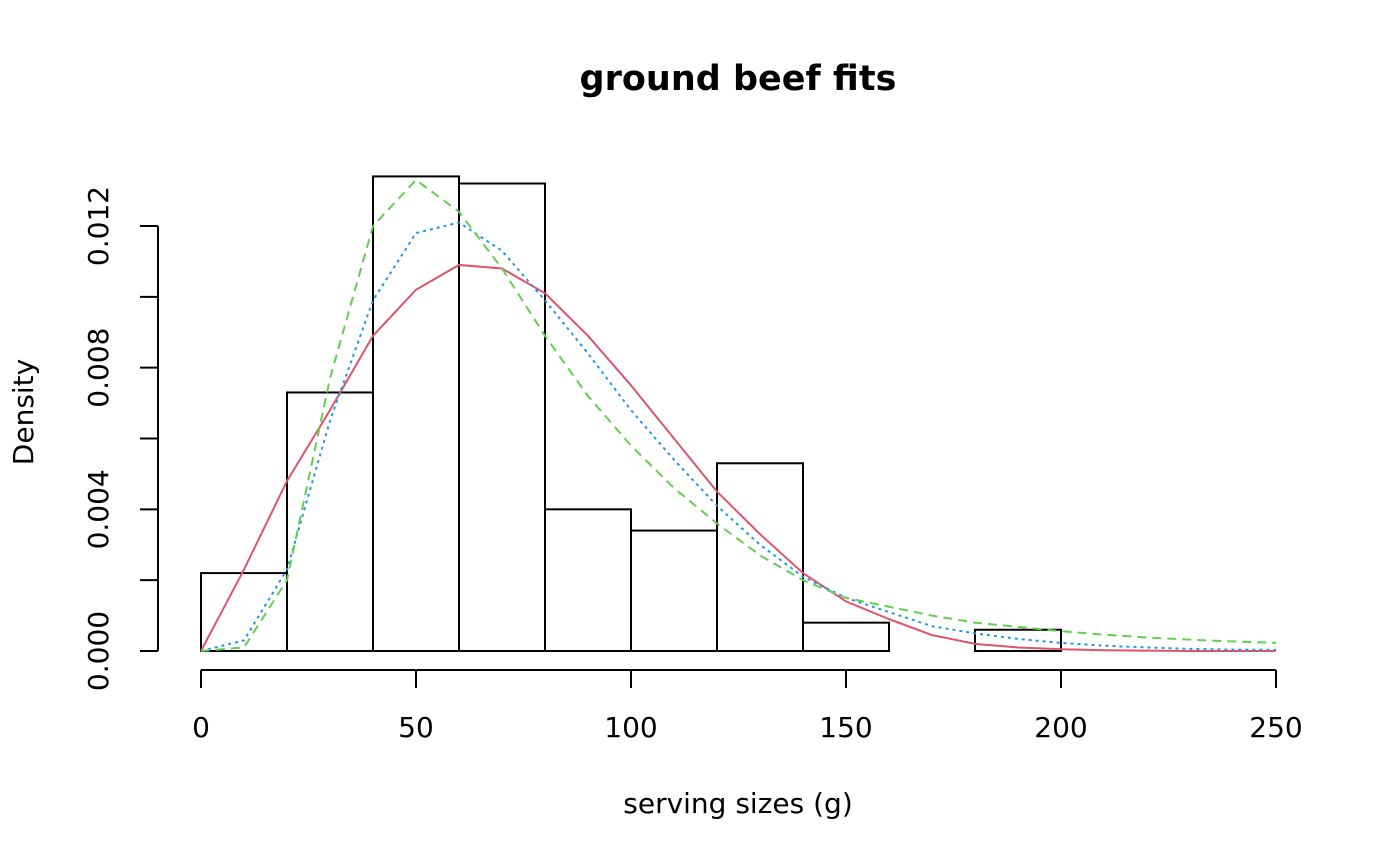 The image size is (1400, 866). Describe the element at coordinates (23, 412) in the screenshot. I see `y-axis-label: Density` at that location.